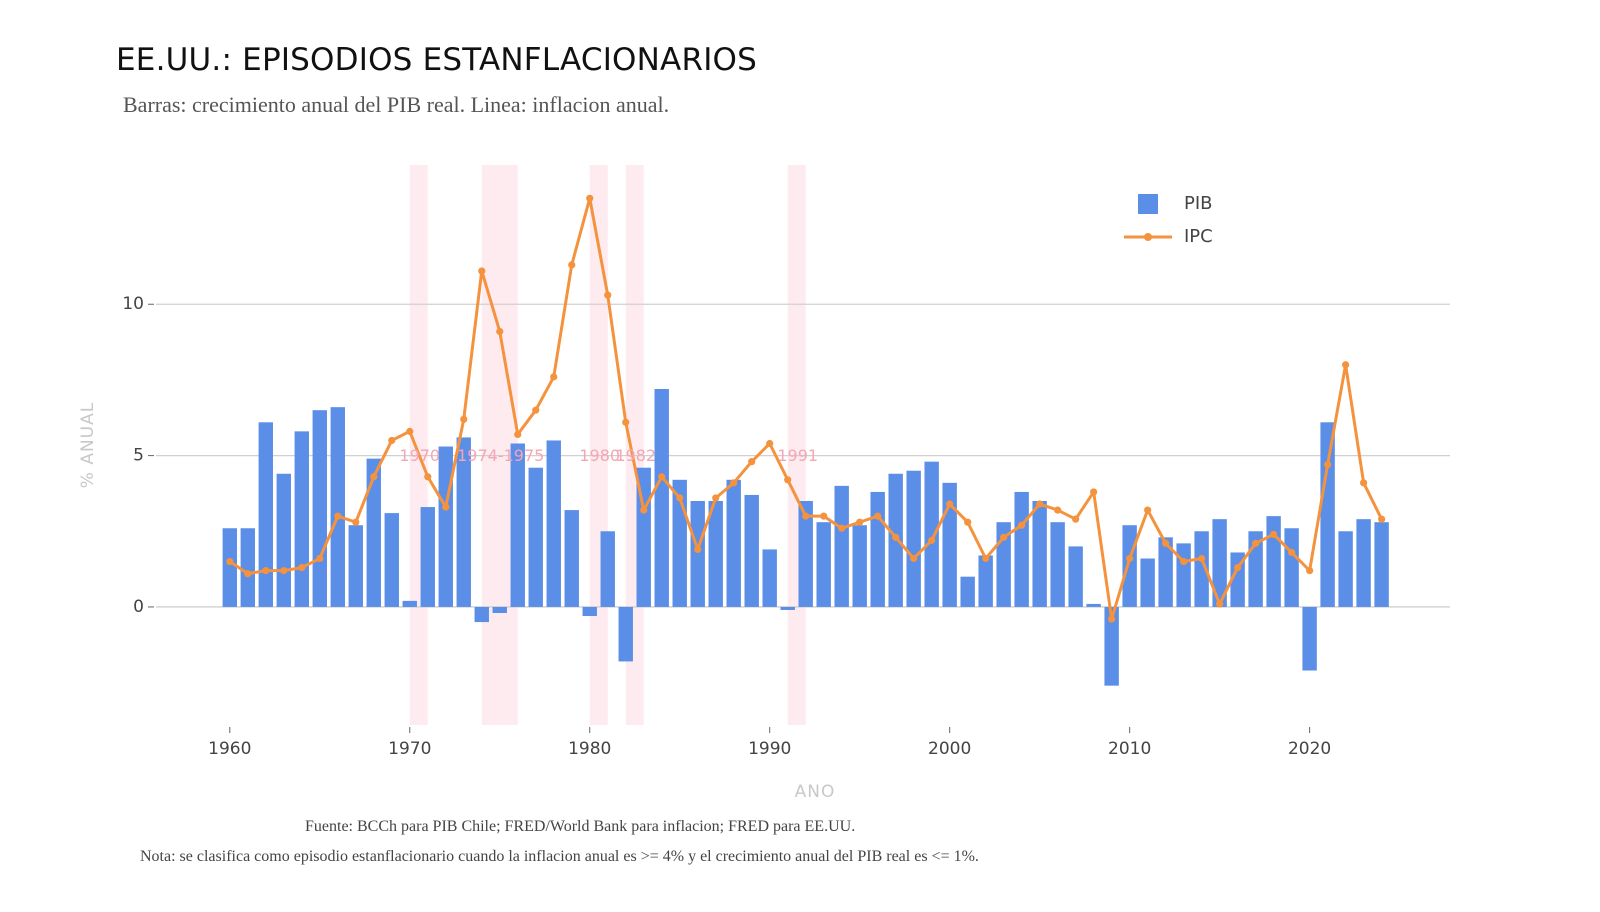 Image resolution: width=1600 pixels, height=912 pixels. Describe the element at coordinates (1168, 220) in the screenshot. I see `legend: PIB IPC` at that location.